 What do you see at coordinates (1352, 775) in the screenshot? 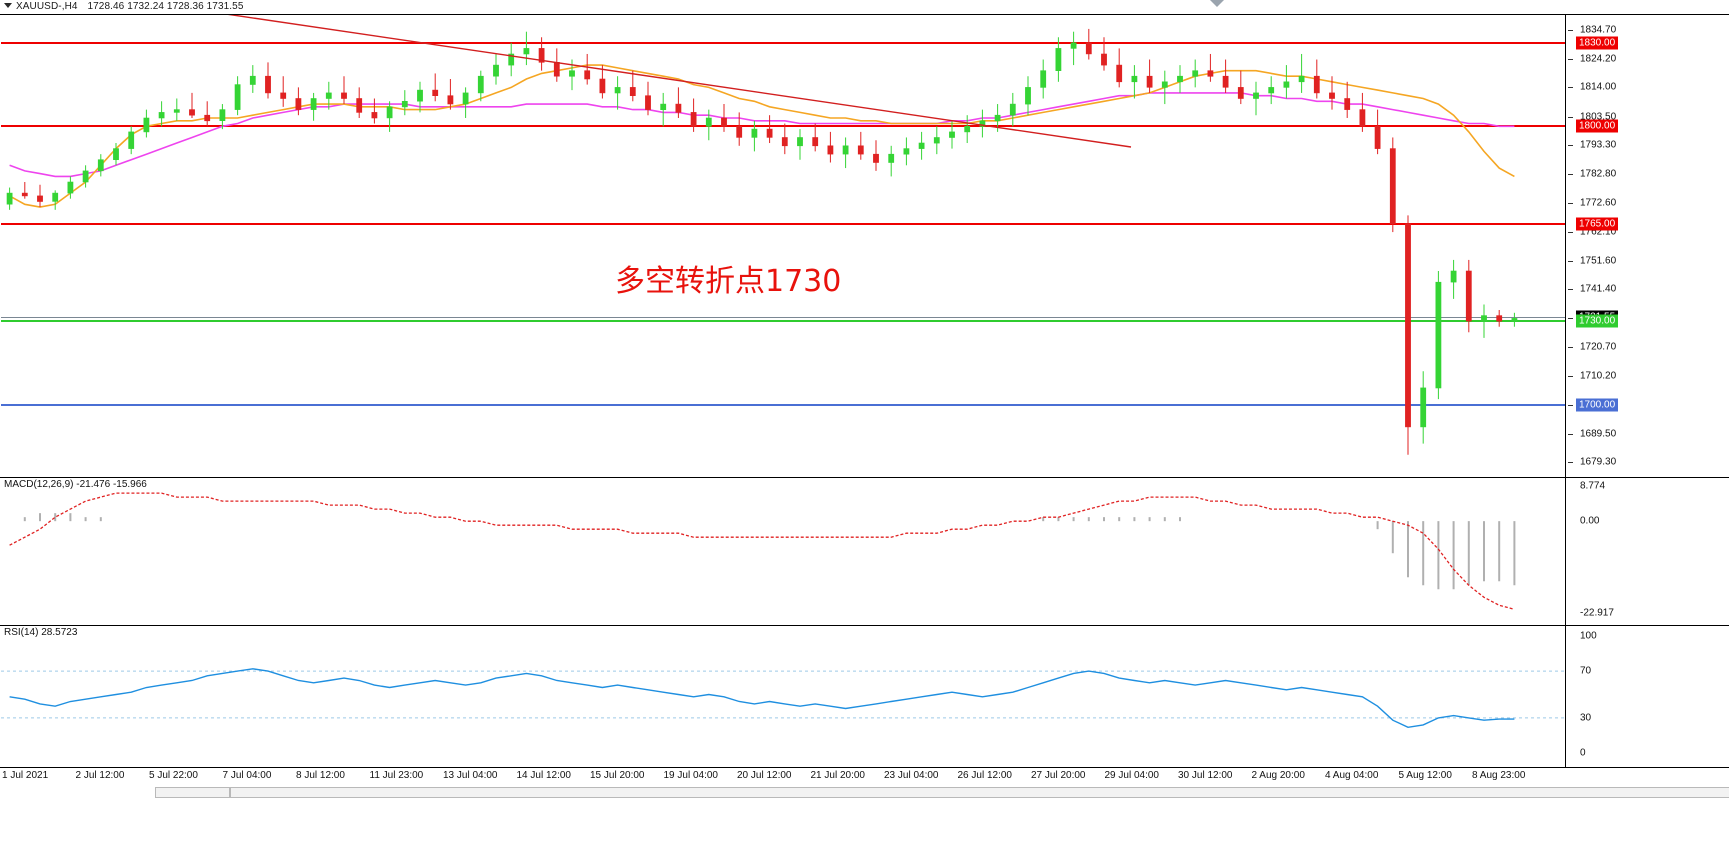
I see `time-axis-label: 4 Aug 04:00` at bounding box center [1352, 775].